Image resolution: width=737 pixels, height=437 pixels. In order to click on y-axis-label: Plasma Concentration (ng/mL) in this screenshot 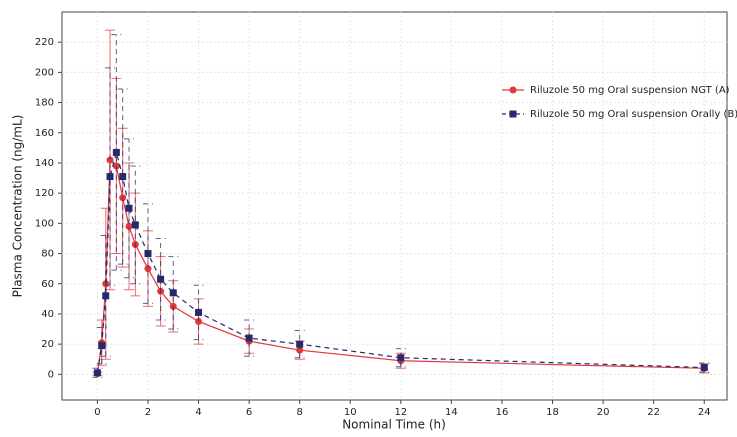, I will do `click(18, 206)`.